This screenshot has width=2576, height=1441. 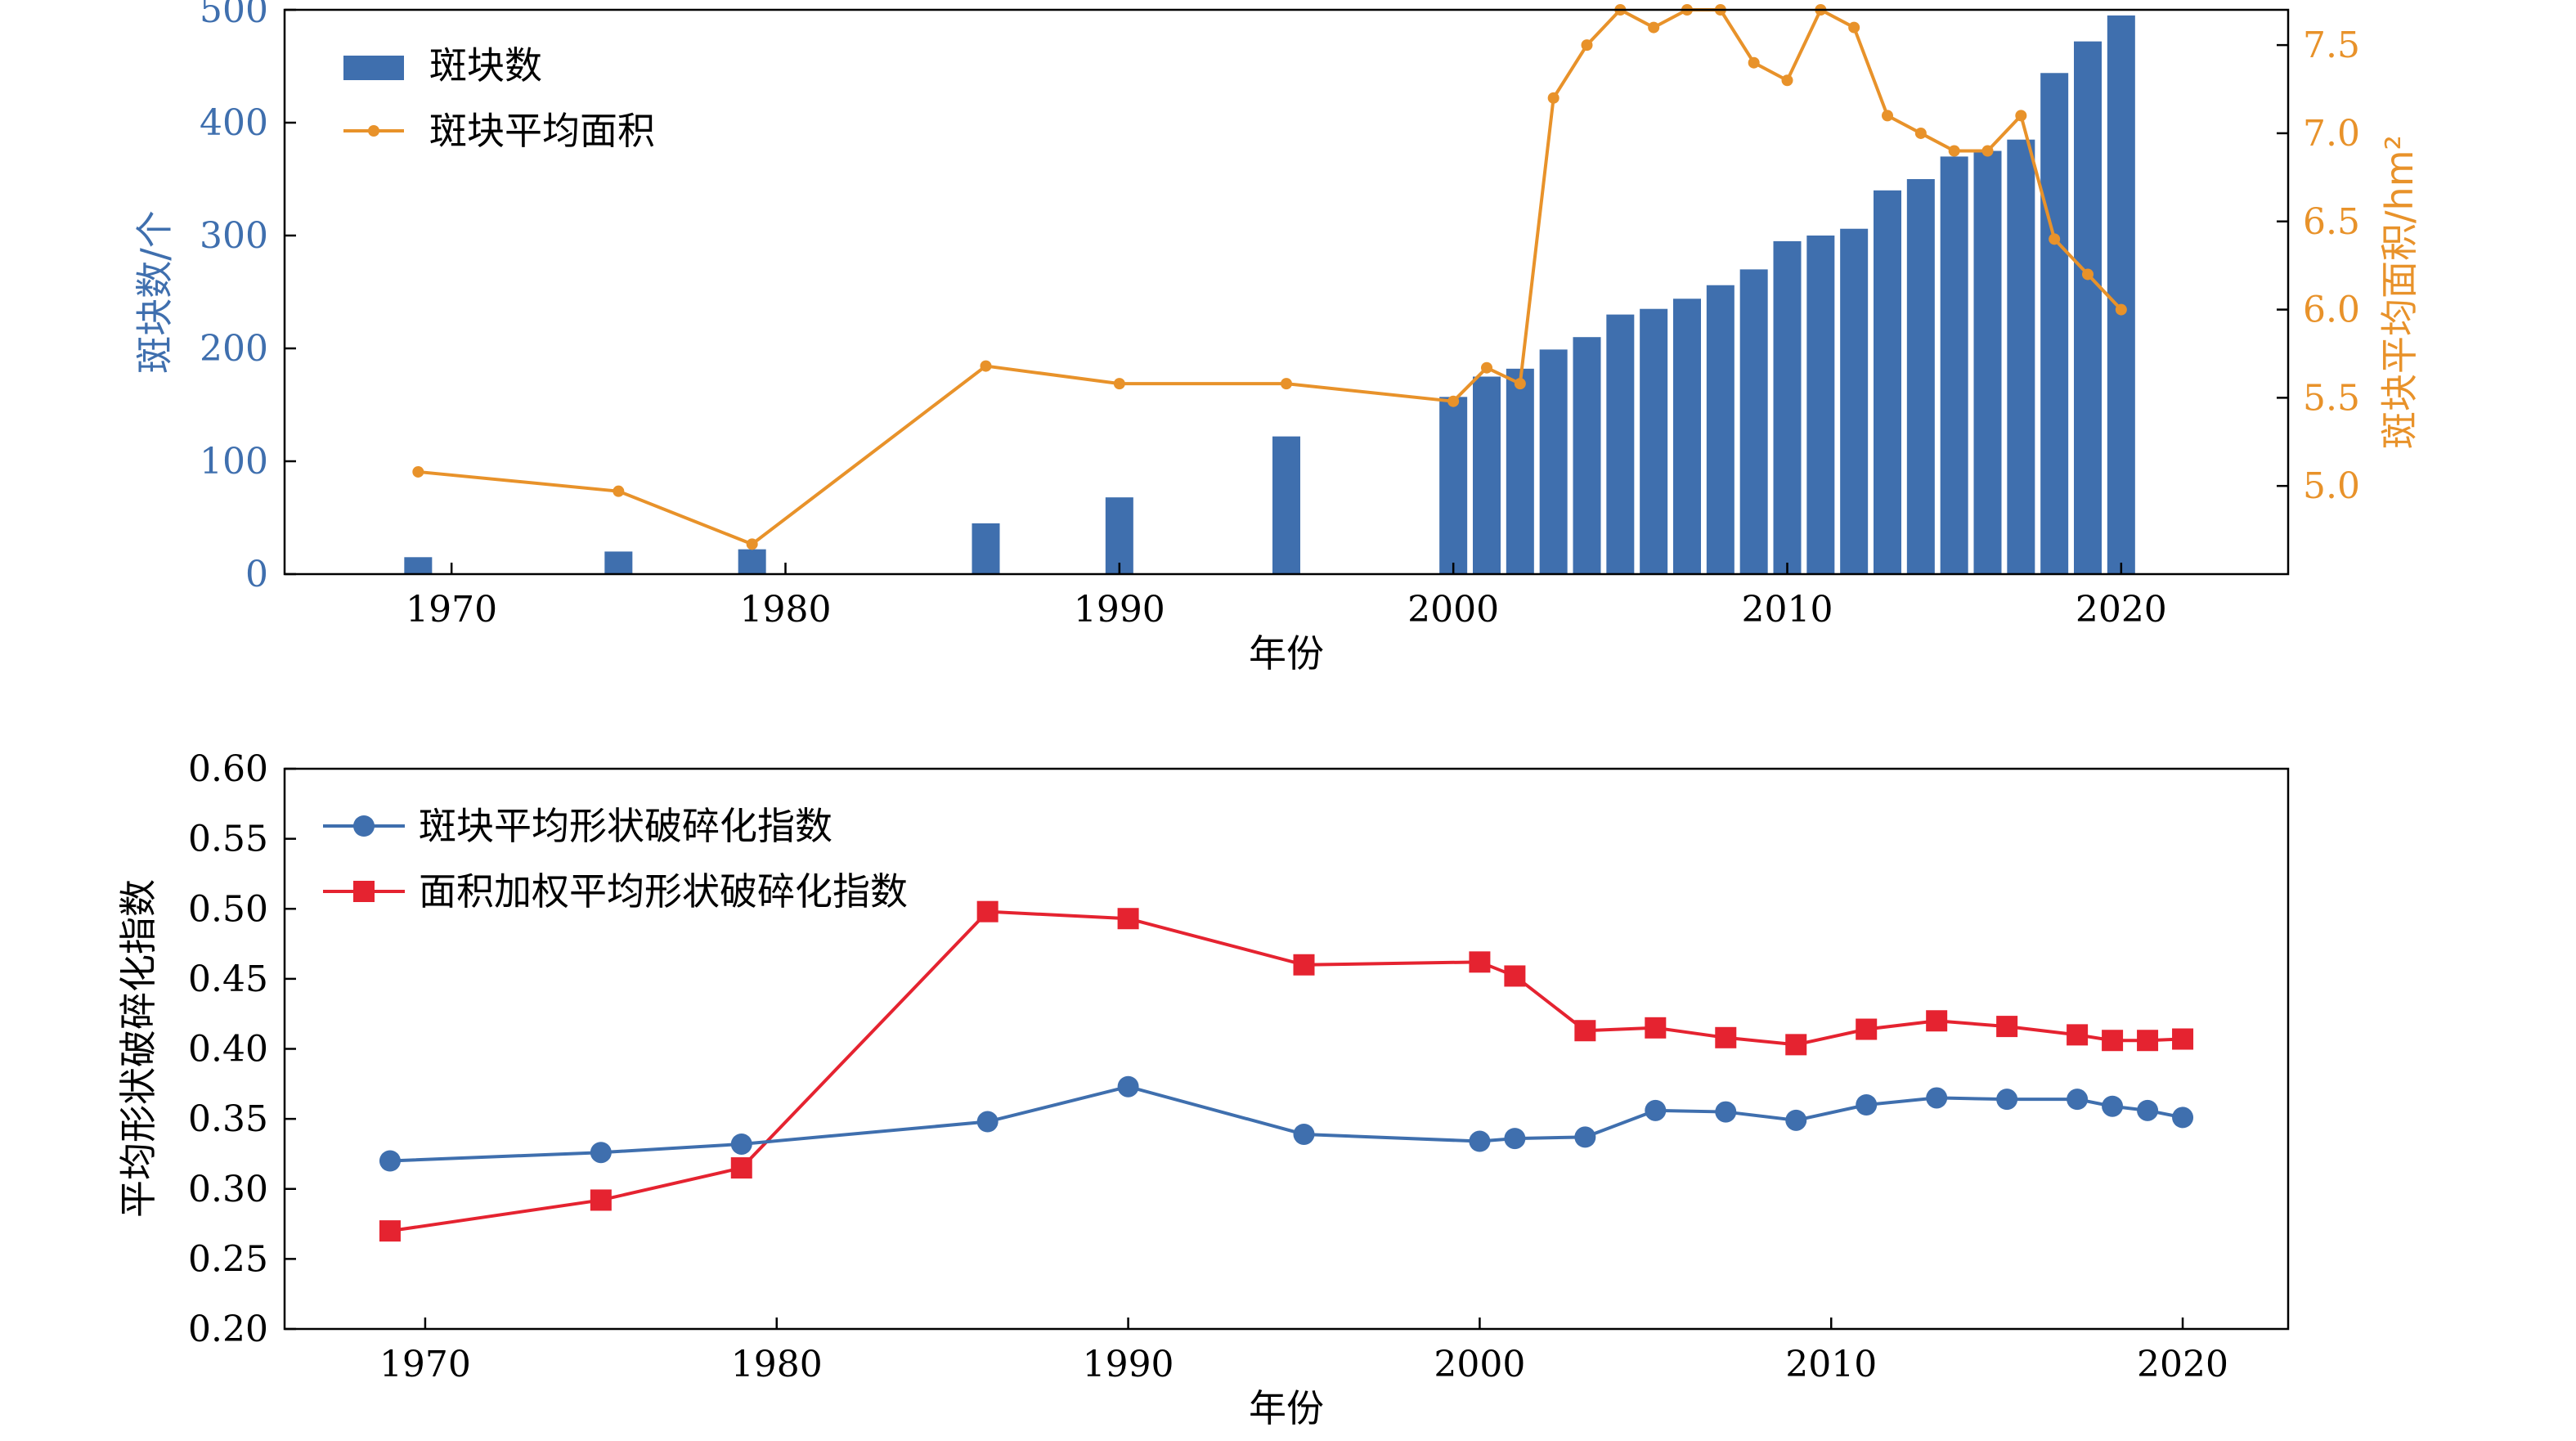 What do you see at coordinates (1286, 1408) in the screenshot?
I see `bottom-x-axis-label: 年份` at bounding box center [1286, 1408].